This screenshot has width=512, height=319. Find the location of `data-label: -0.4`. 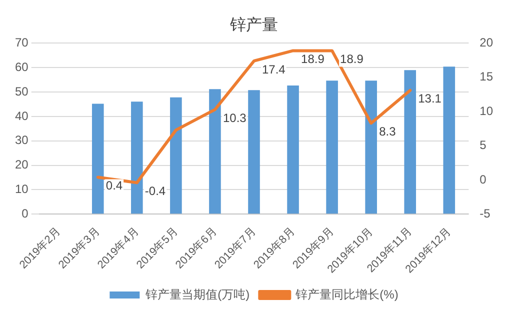

data-label: -0.4 is located at coordinates (155, 191).